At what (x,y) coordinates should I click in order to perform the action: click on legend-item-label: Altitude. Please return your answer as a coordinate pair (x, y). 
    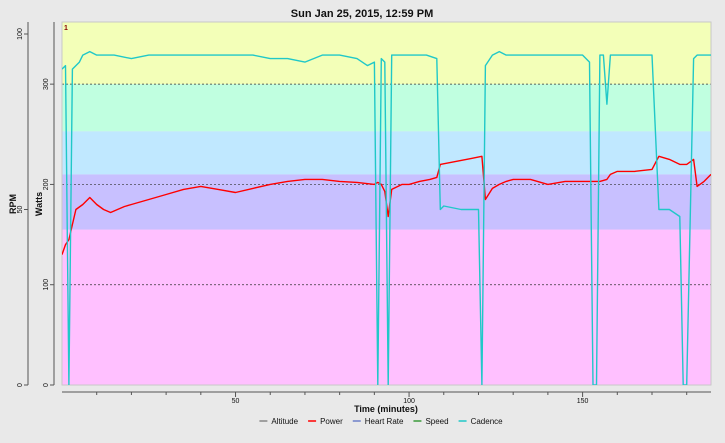
    Looking at the image, I should click on (284, 421).